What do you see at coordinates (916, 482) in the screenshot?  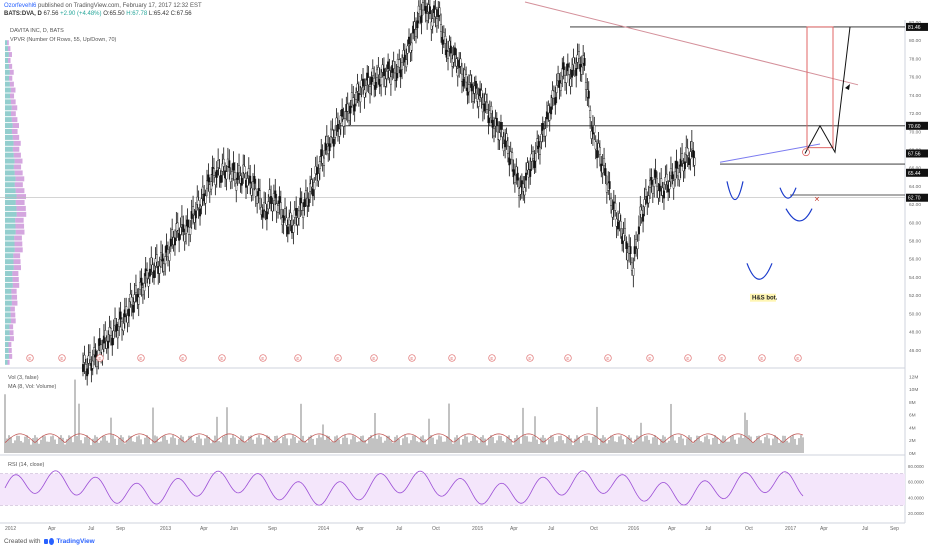 I see `rsi-tick: 60.0000` at bounding box center [916, 482].